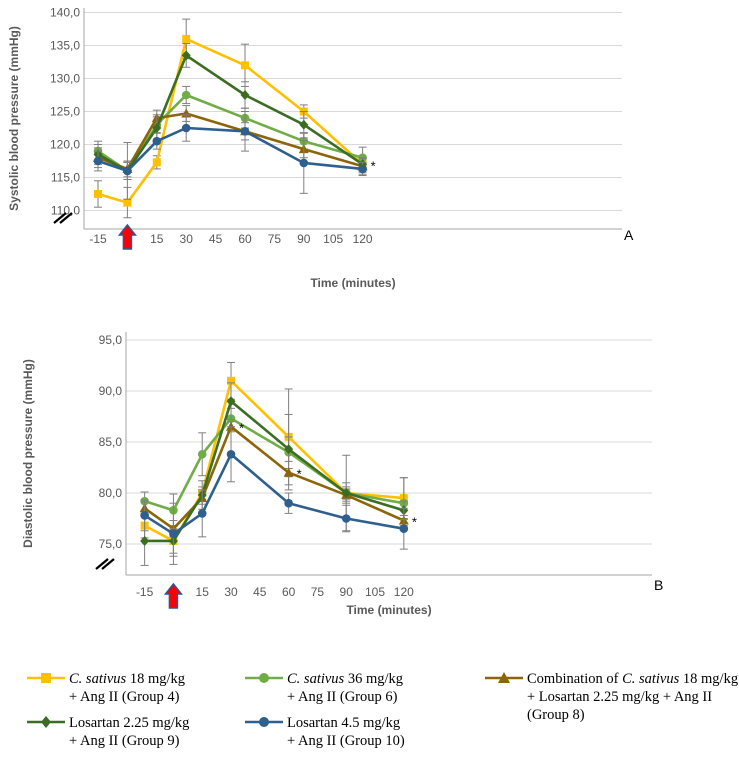 Image resolution: width=739 pixels, height=762 pixels. What do you see at coordinates (65, 178) in the screenshot?
I see `y-tick-label: 115,0` at bounding box center [65, 178].